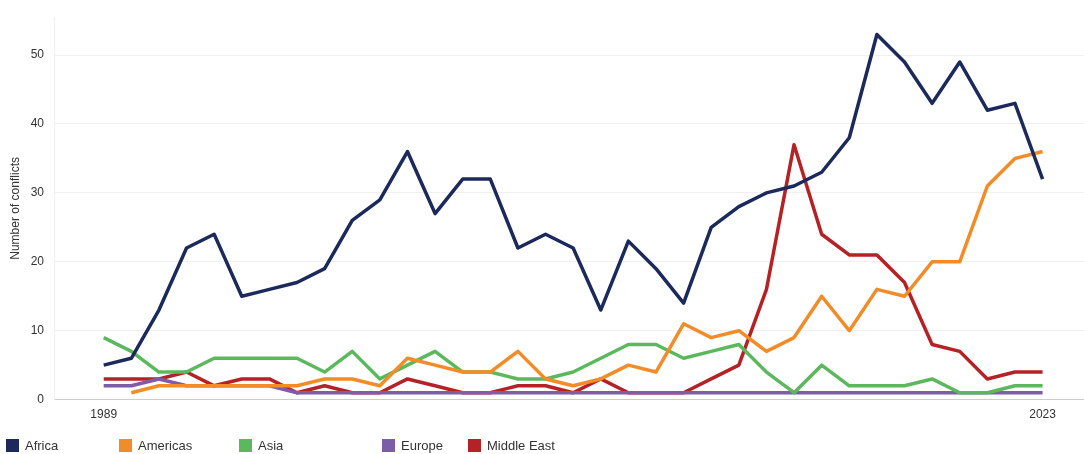 This screenshot has height=454, width=1084. I want to click on y-tick-label: 10, so click(37, 330).